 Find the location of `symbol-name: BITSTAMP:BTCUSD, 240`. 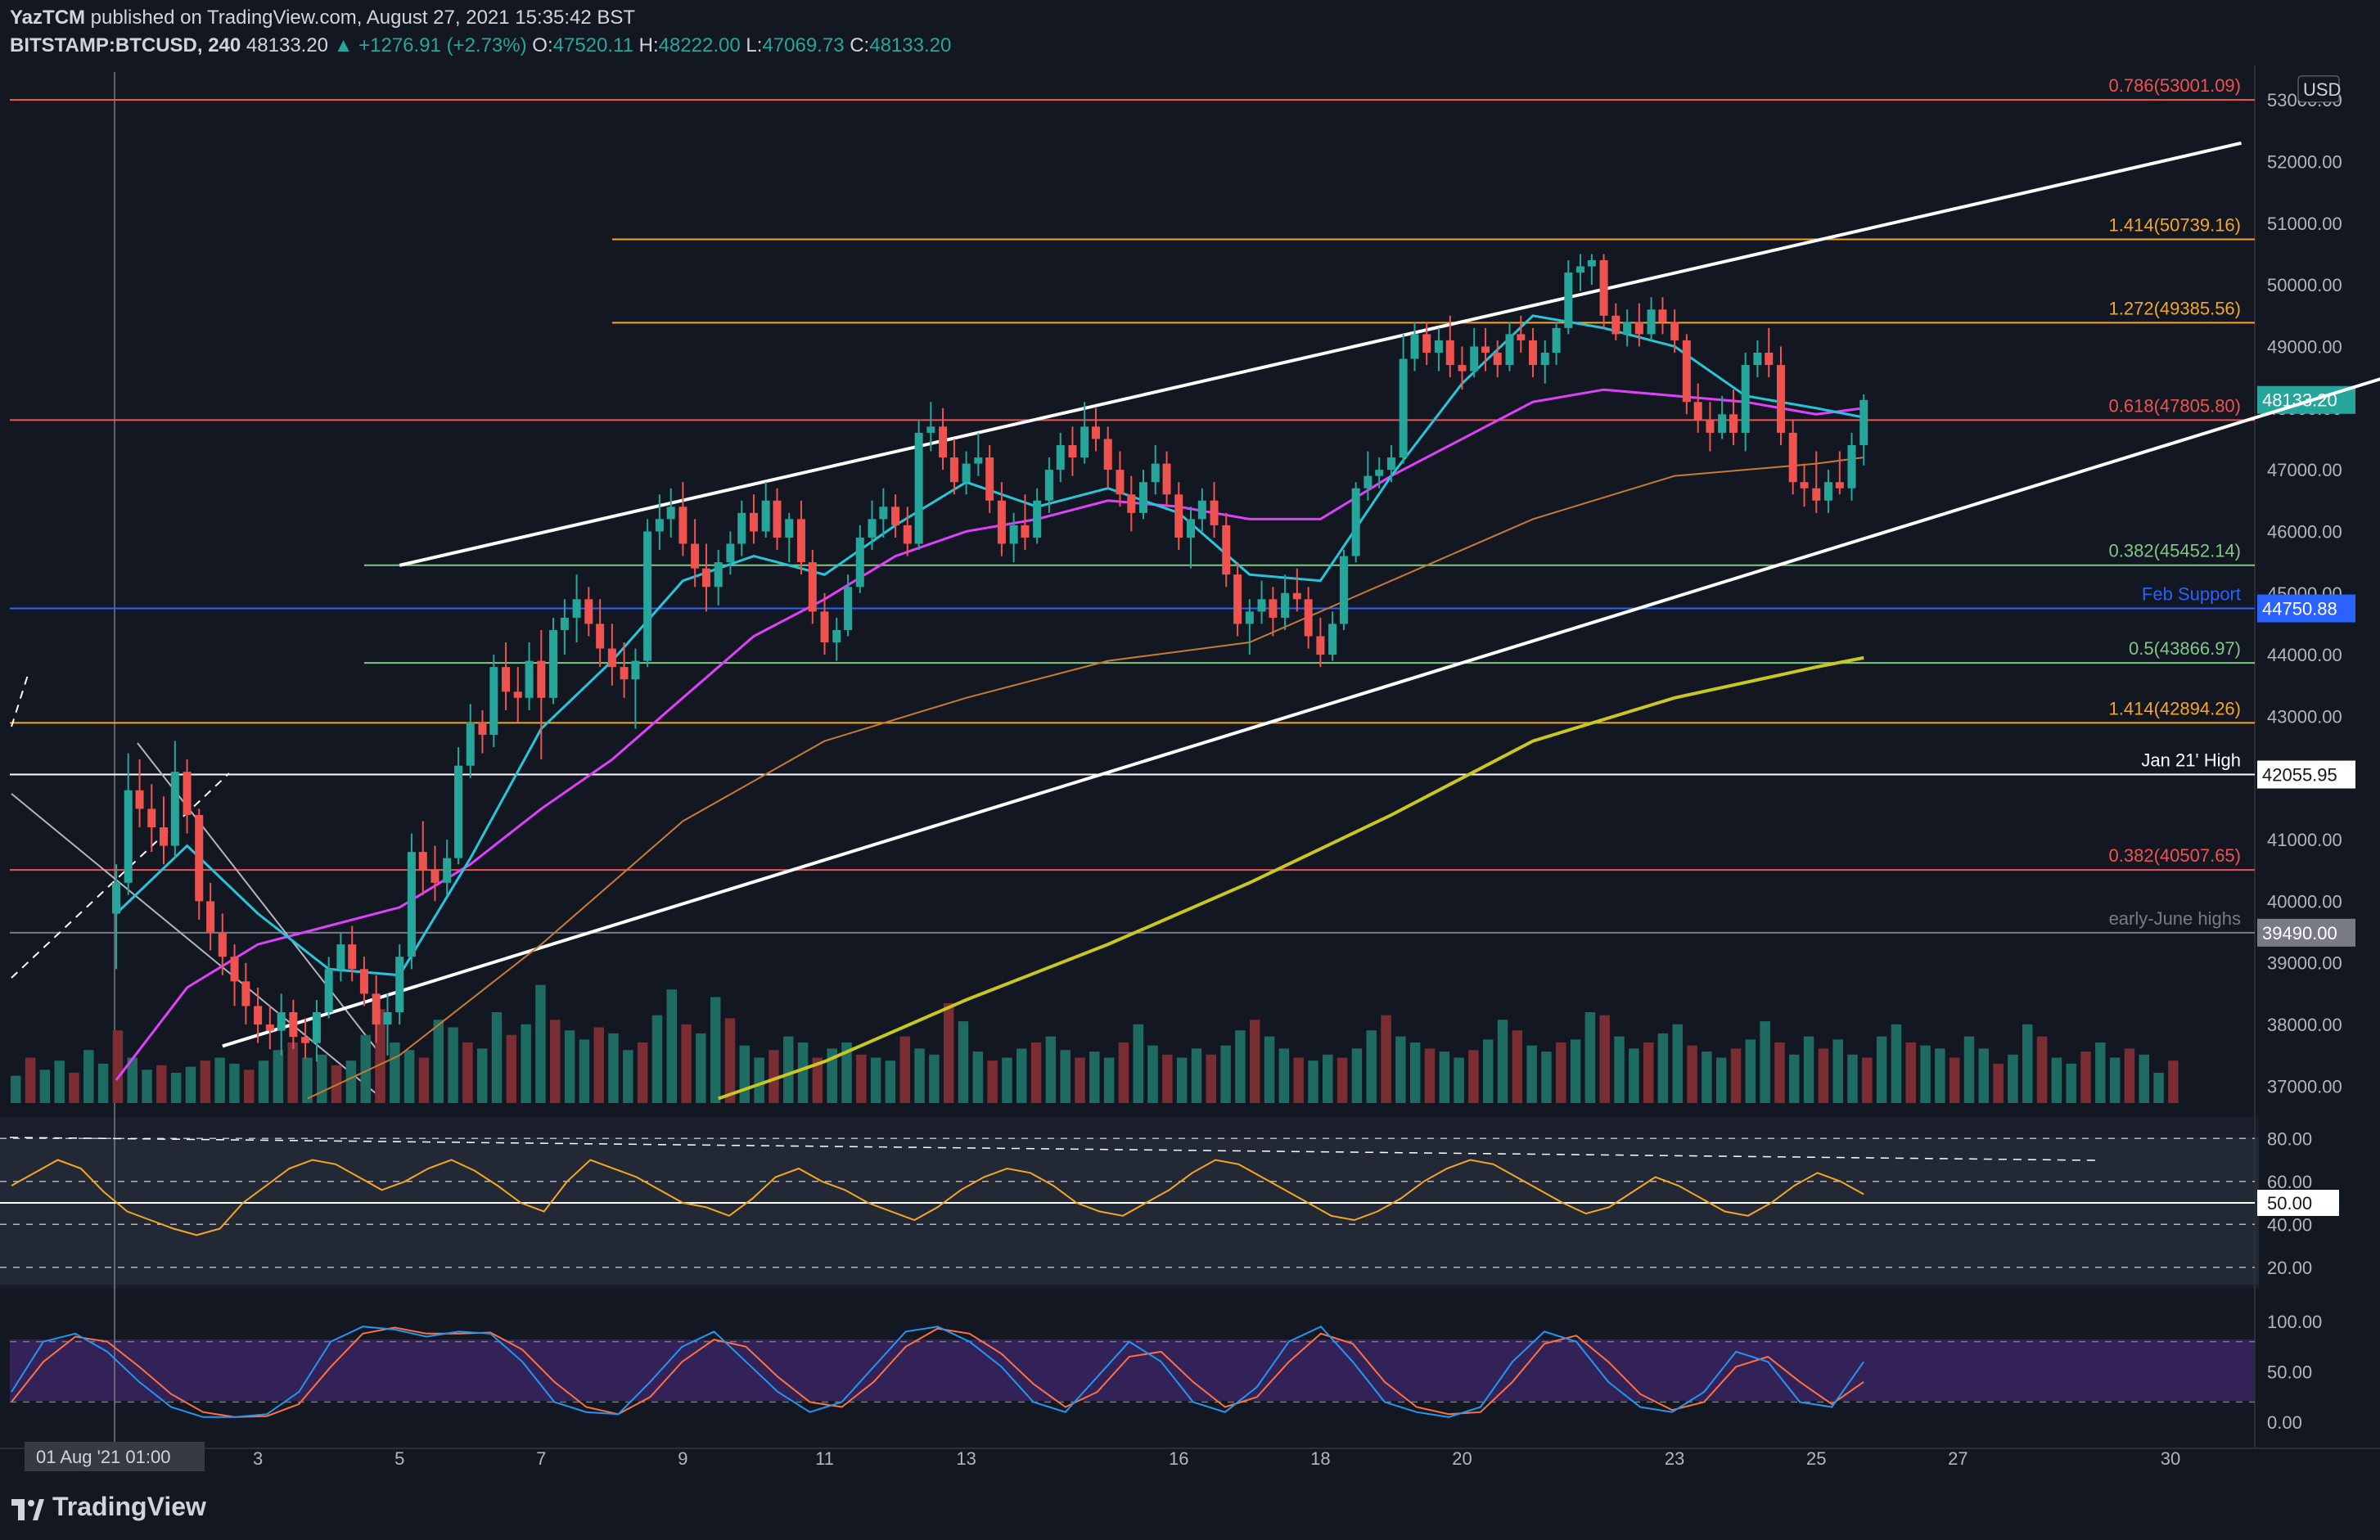

symbol-name: BITSTAMP:BTCUSD, 240 is located at coordinates (126, 45).